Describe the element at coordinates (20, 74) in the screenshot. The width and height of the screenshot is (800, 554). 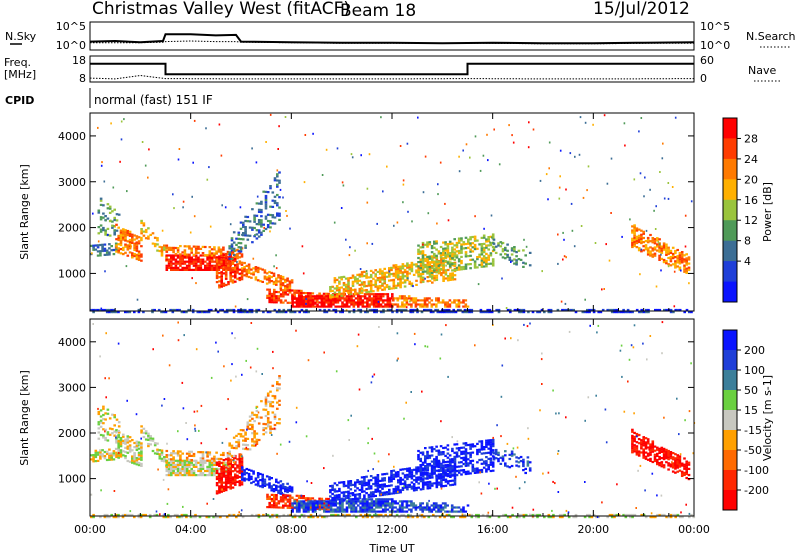
I see `freq-label-line2: [MHz]` at that location.